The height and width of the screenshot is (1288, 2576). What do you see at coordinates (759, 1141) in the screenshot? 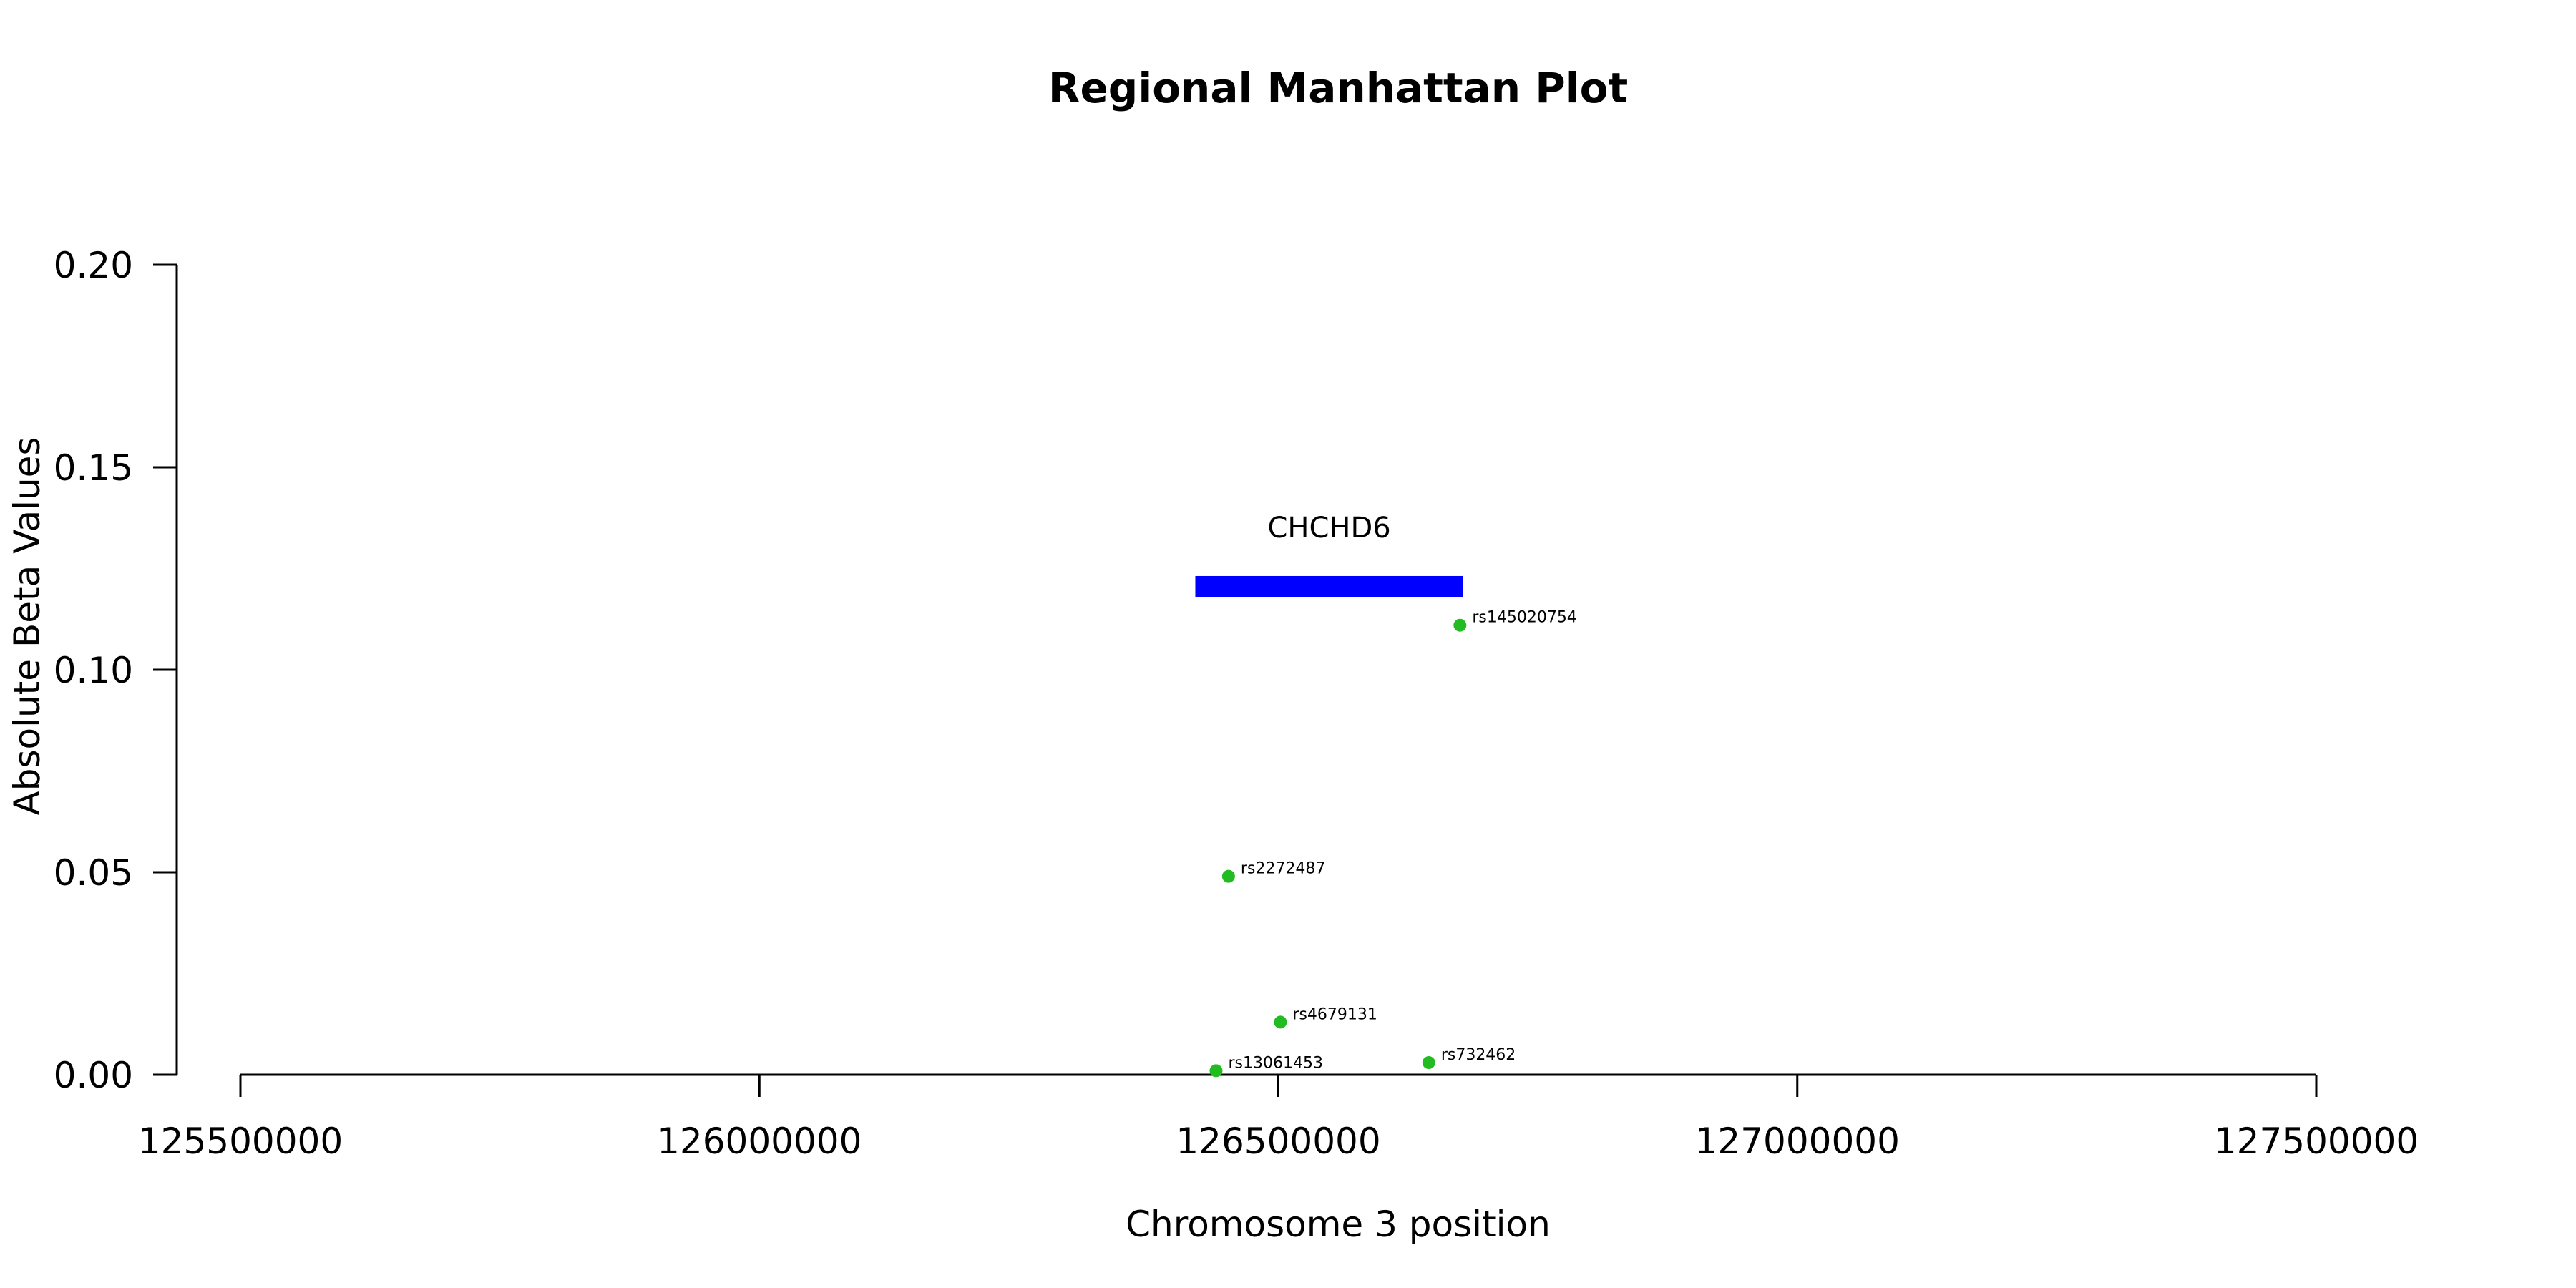
I see `x-tick-label: 126000000` at bounding box center [759, 1141].